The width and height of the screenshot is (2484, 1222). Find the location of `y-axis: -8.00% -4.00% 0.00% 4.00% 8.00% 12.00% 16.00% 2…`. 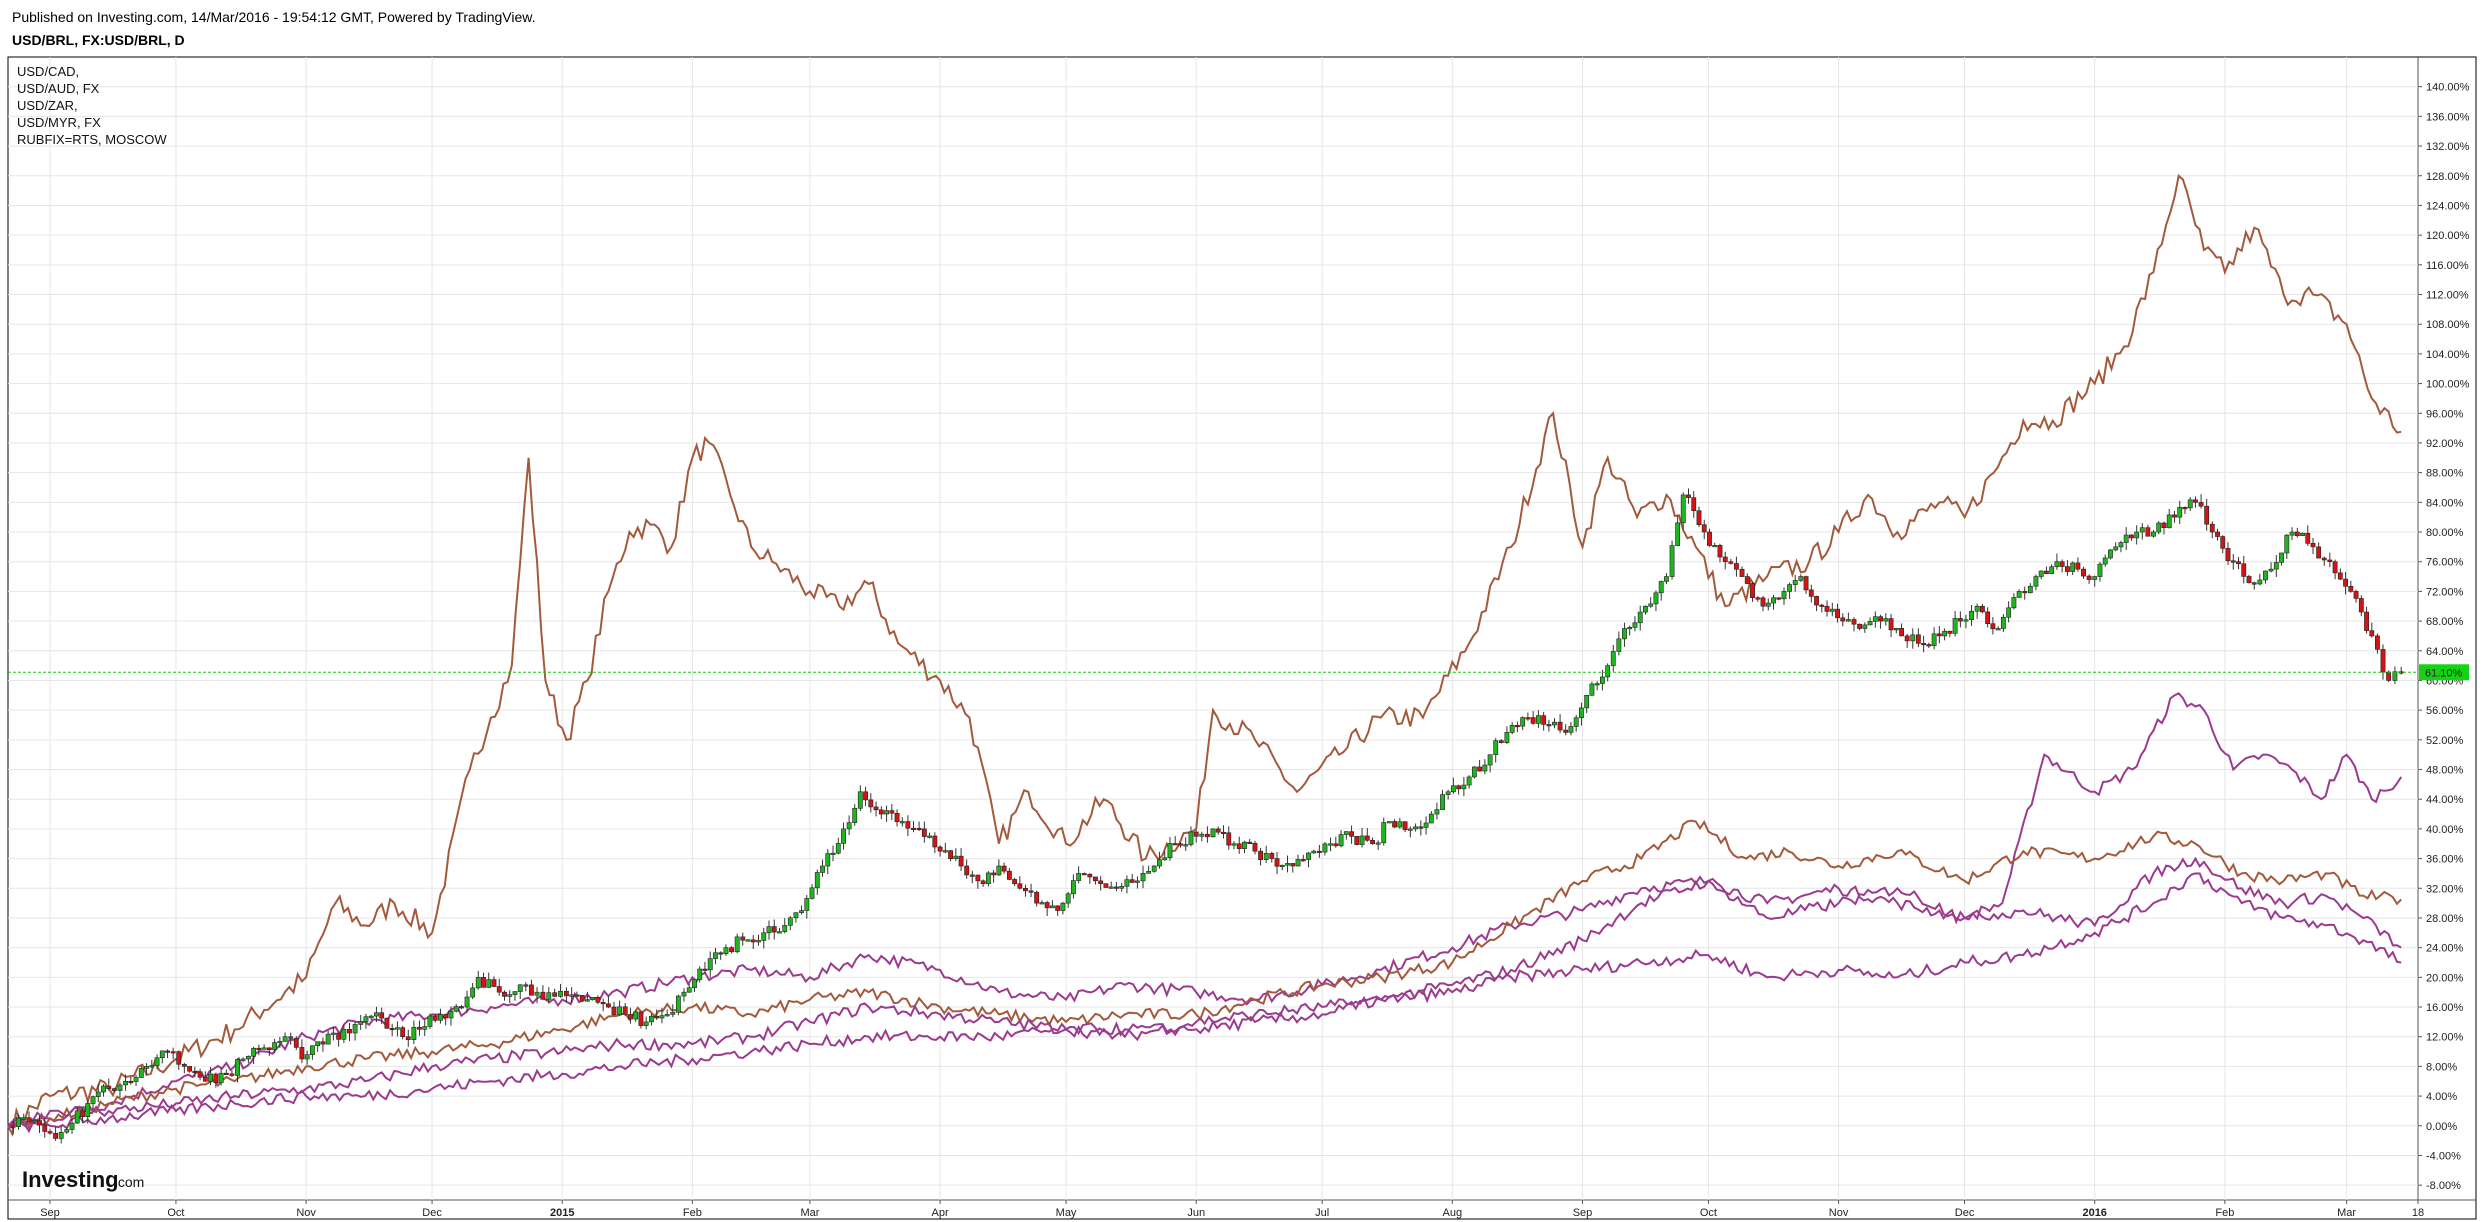

y-axis: -8.00% -4.00% 0.00% 4.00% 8.00% 12.00% 16.00% 2… is located at coordinates (2444, 637).